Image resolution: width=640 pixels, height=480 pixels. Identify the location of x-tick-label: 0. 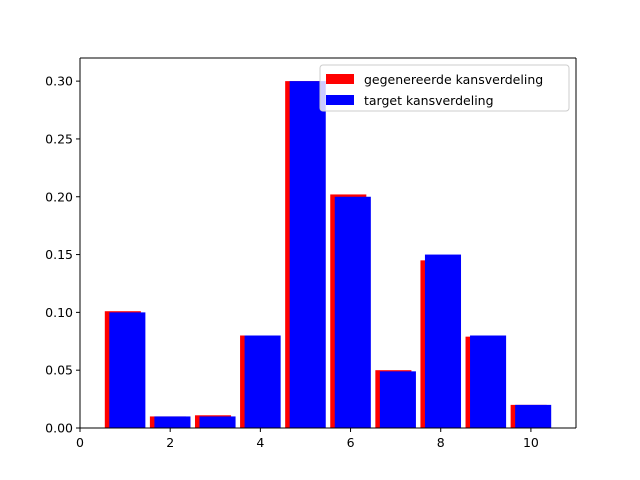
(80, 442).